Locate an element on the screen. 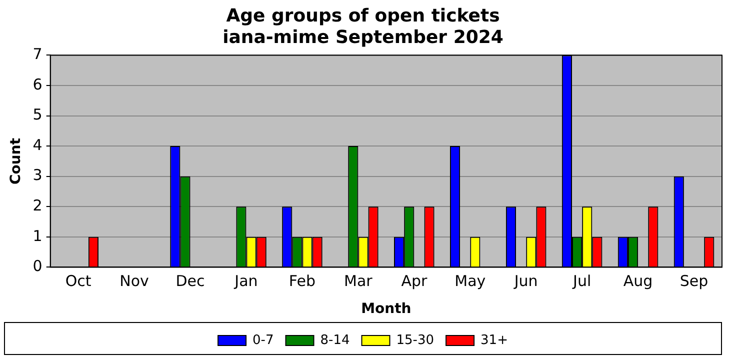  chart-title: Age groups of open tickets iana-mime September 2024 is located at coordinates (363, 26).